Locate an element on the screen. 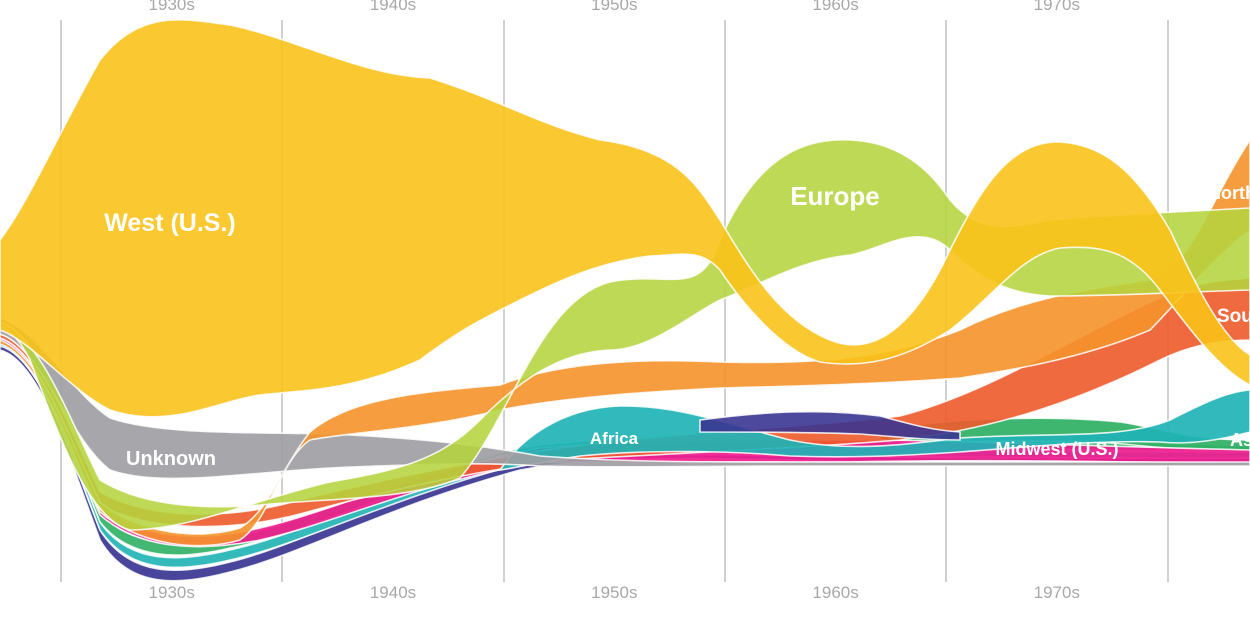  label-unknown: Unknown is located at coordinates (171, 459).